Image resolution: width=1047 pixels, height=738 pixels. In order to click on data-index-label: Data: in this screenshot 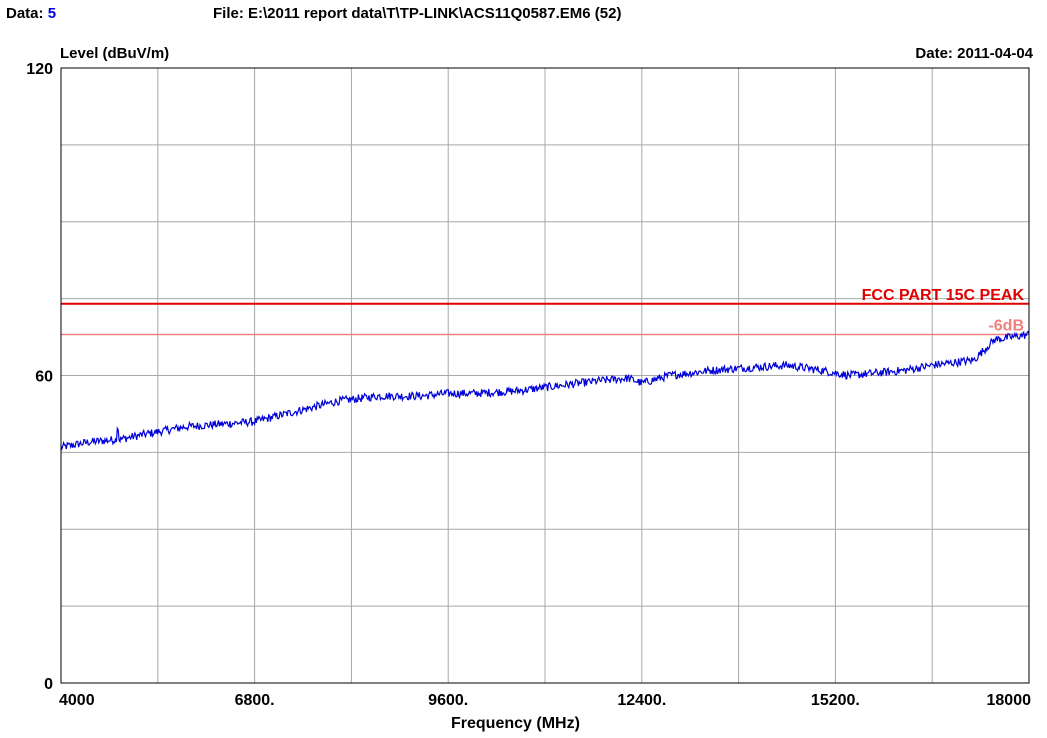, I will do `click(25, 13)`.